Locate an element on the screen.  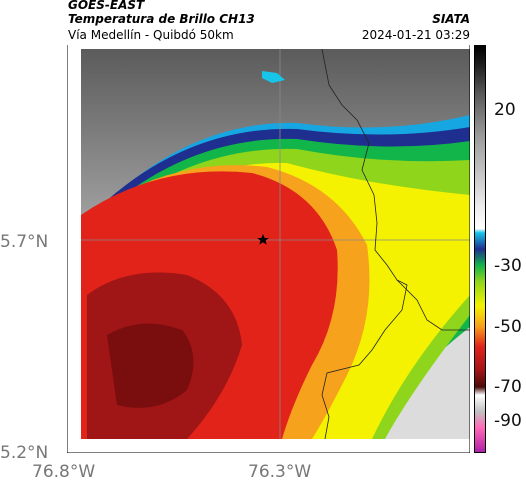
source-label: SIATA is located at coordinates (451, 19).